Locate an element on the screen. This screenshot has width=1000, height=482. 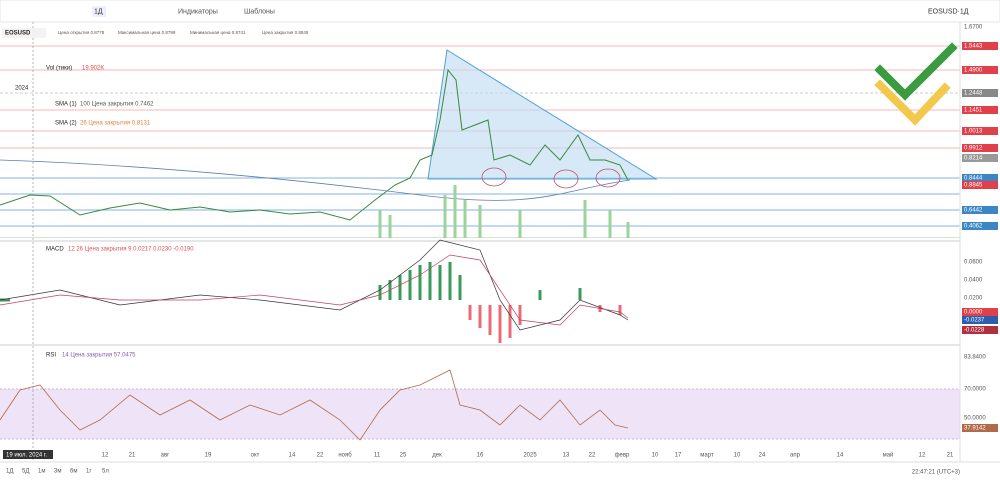
axis-label: 50.0000 is located at coordinates (975, 419).